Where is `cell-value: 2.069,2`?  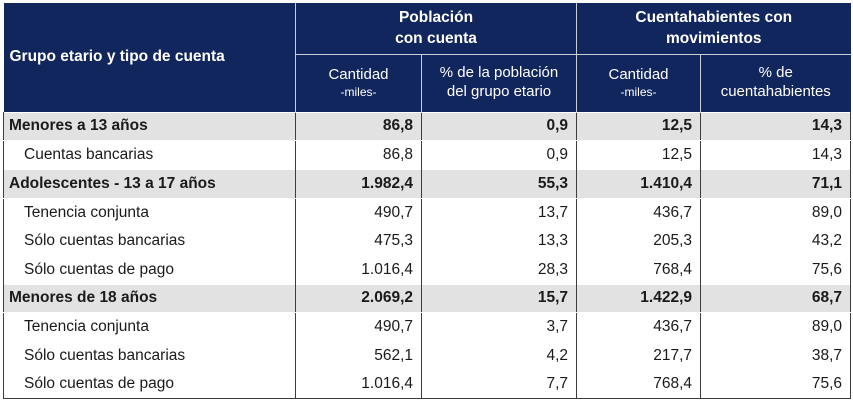 cell-value: 2.069,2 is located at coordinates (358, 298).